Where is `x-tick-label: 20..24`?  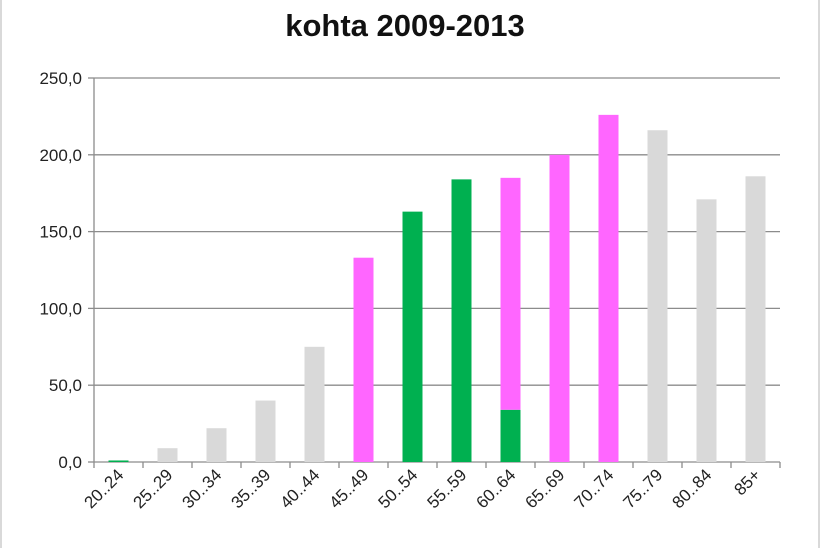 x-tick-label: 20..24 is located at coordinates (103, 488).